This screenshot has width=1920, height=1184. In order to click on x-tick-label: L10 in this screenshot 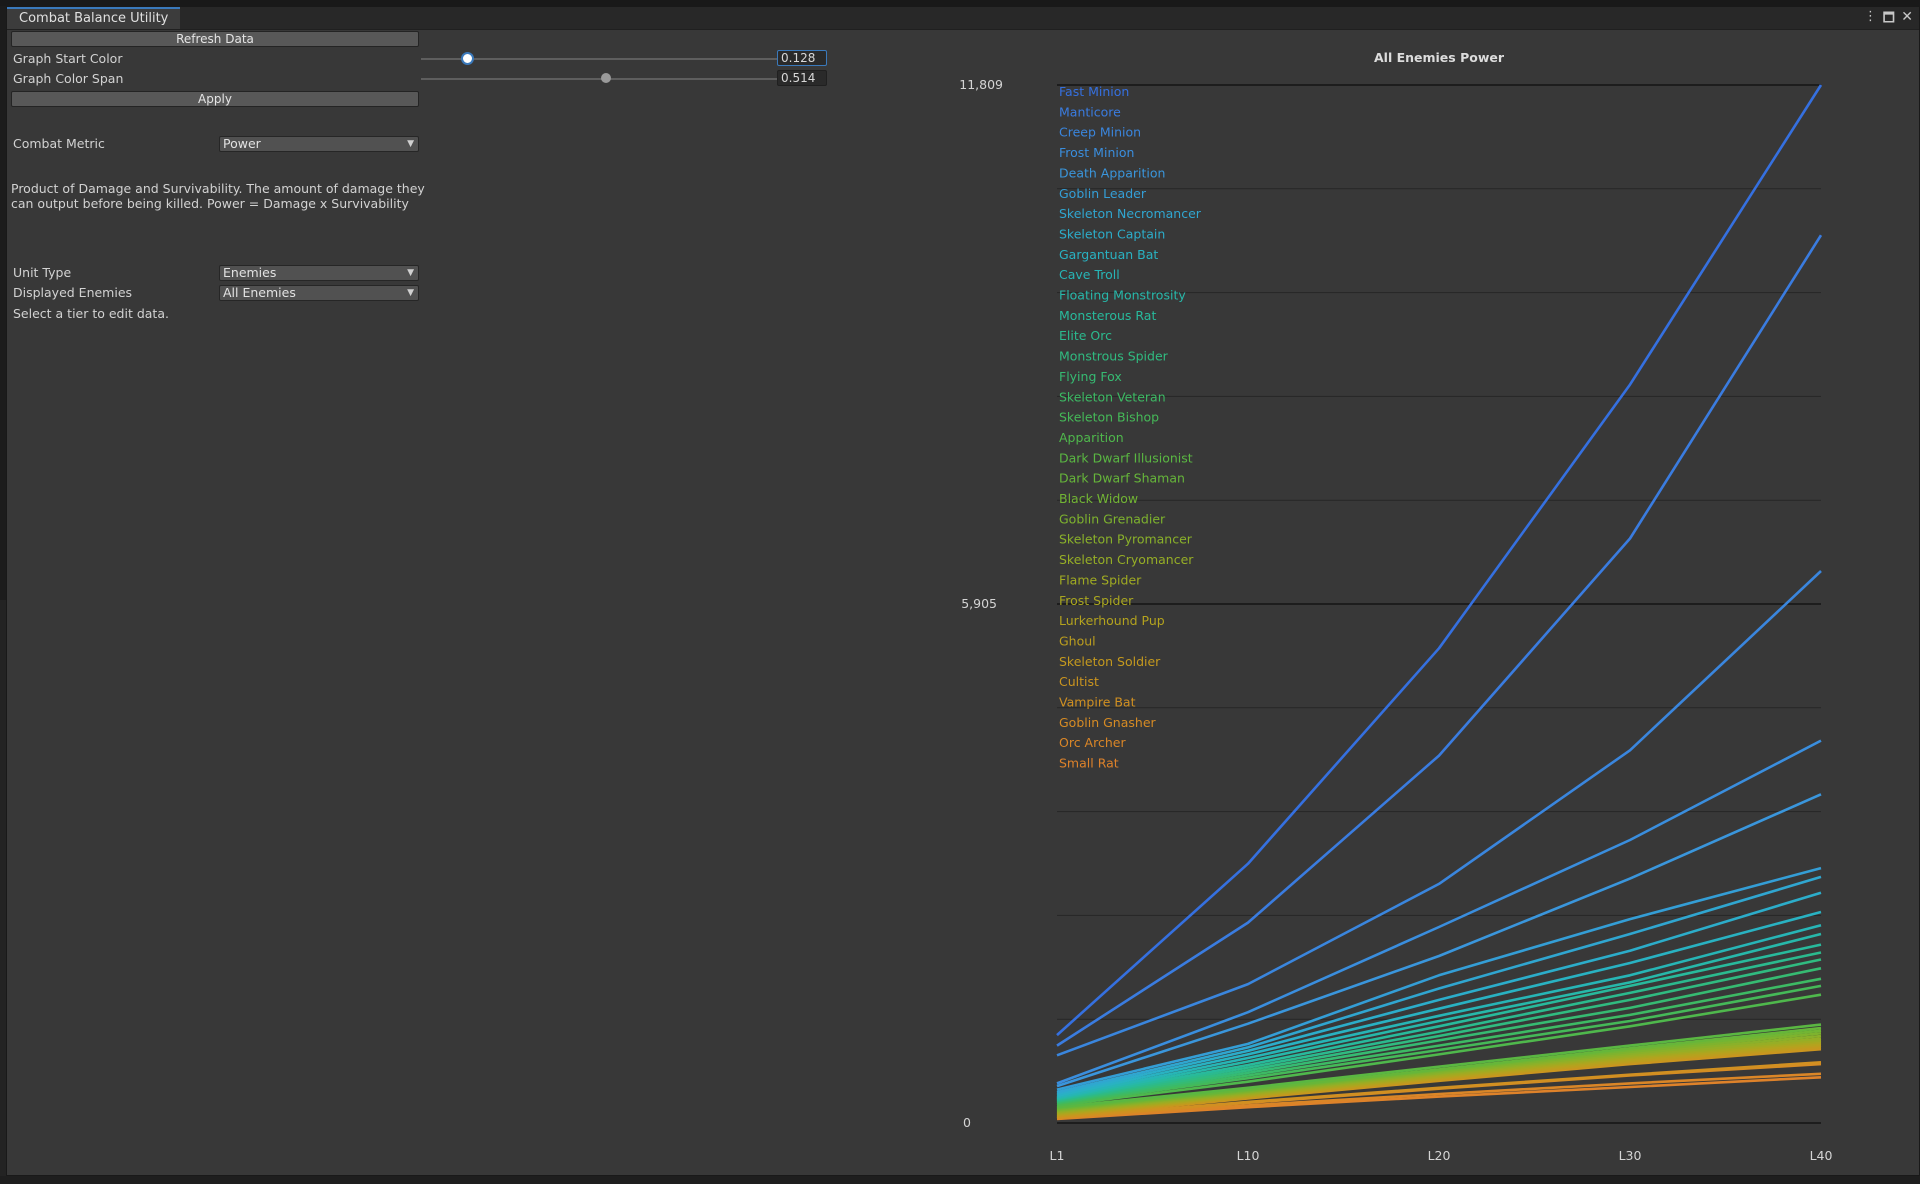, I will do `click(1248, 1155)`.